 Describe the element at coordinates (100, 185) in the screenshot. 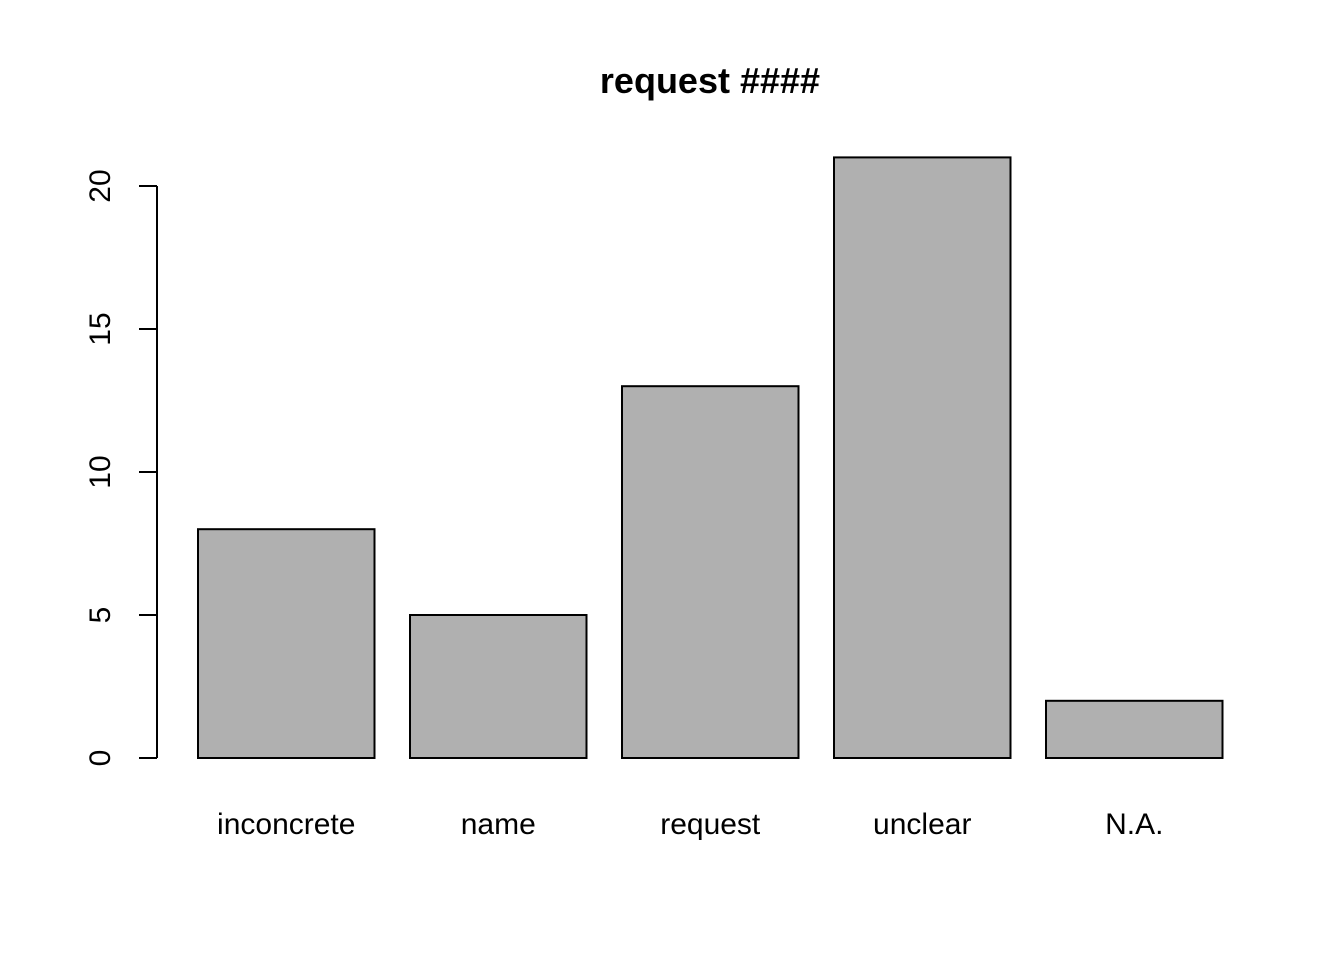

I see `y-tick-label: 20` at that location.